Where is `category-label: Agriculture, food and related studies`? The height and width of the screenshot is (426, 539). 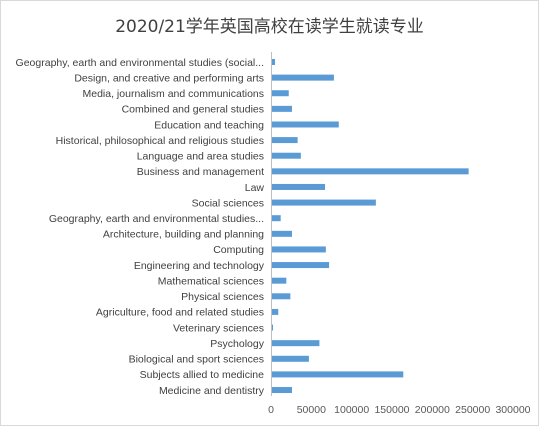
category-label: Agriculture, food and related studies is located at coordinates (180, 313).